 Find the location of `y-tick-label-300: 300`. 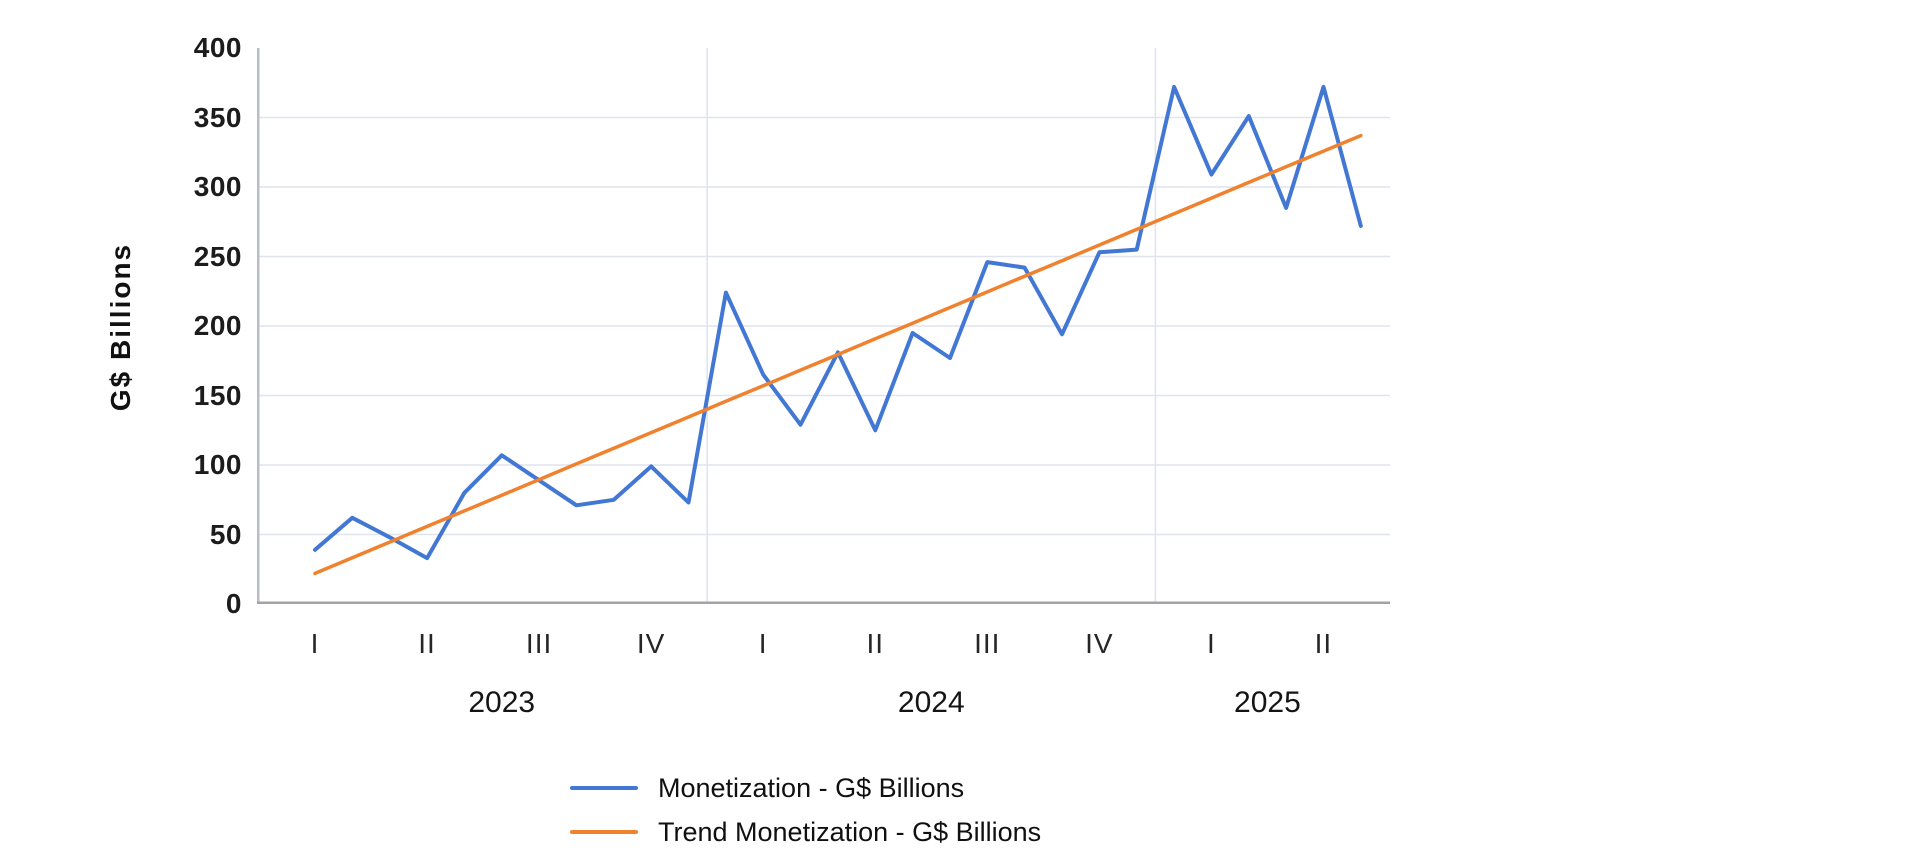

y-tick-label-300: 300 is located at coordinates (217, 186).